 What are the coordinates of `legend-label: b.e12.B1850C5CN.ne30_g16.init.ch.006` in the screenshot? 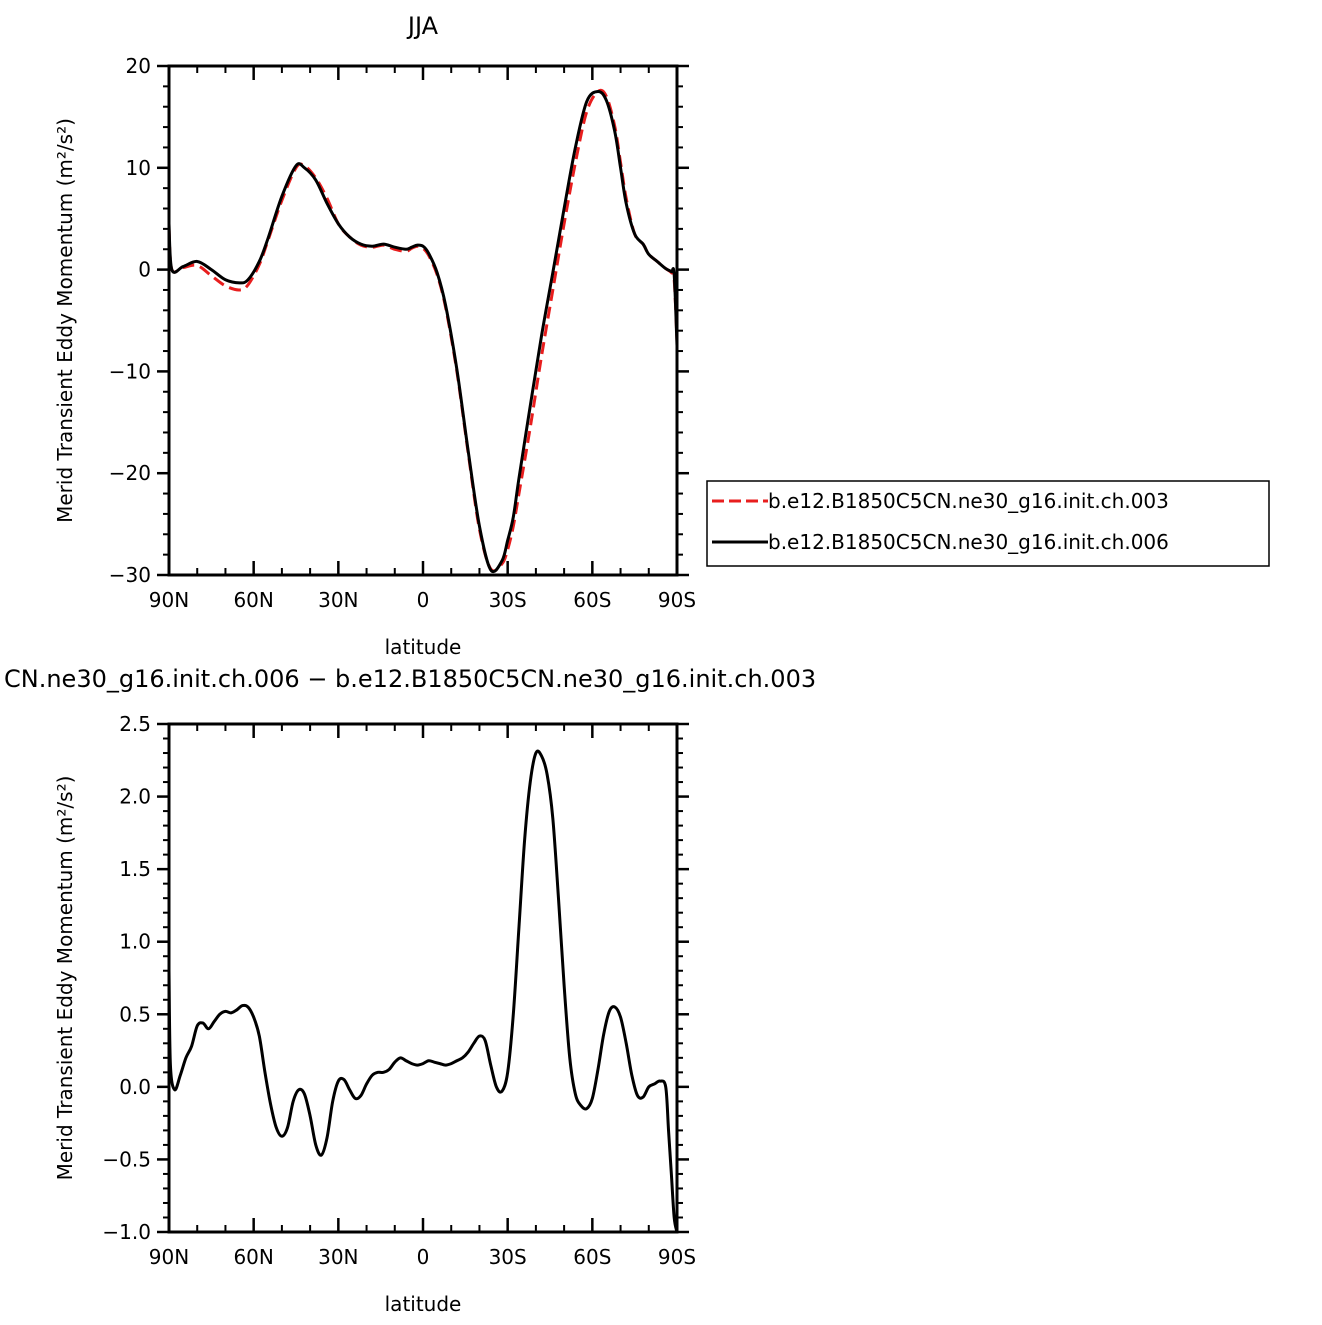 It's located at (968, 542).